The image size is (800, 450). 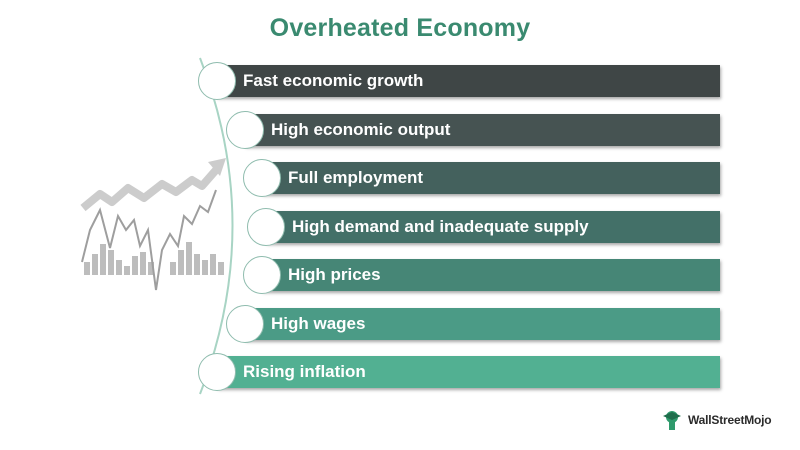 What do you see at coordinates (361, 129) in the screenshot?
I see `step-label: High economic output` at bounding box center [361, 129].